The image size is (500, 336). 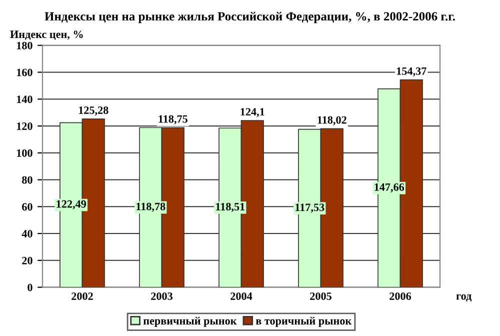 I want to click on y-tick-label: 0, so click(x=30, y=288).